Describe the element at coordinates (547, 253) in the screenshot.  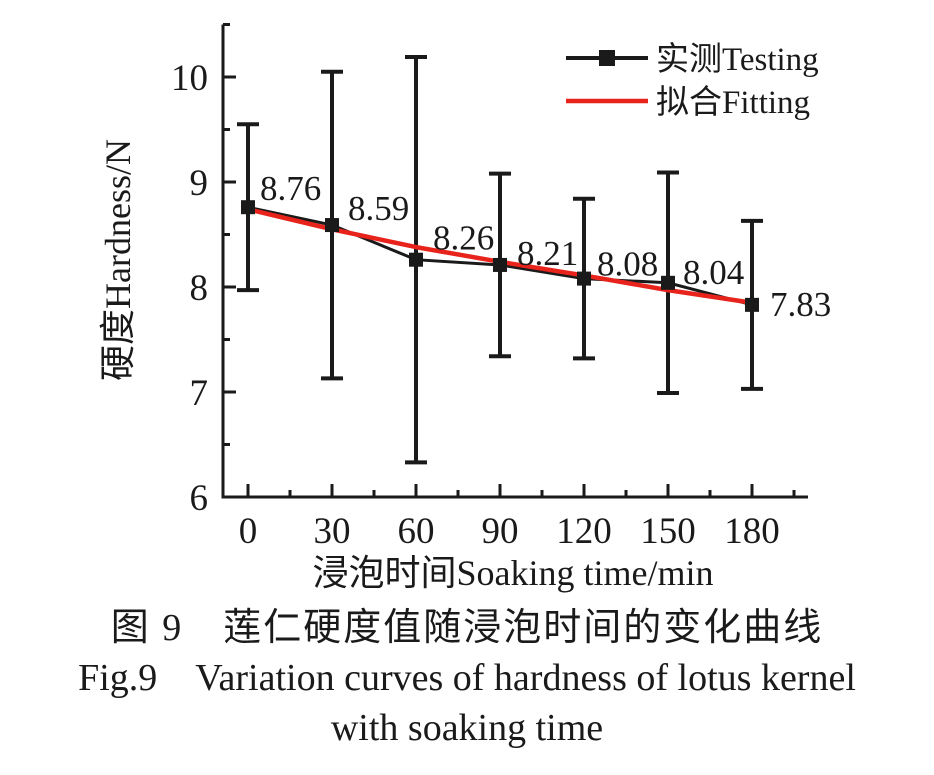
I see `data-label: 8.21` at that location.